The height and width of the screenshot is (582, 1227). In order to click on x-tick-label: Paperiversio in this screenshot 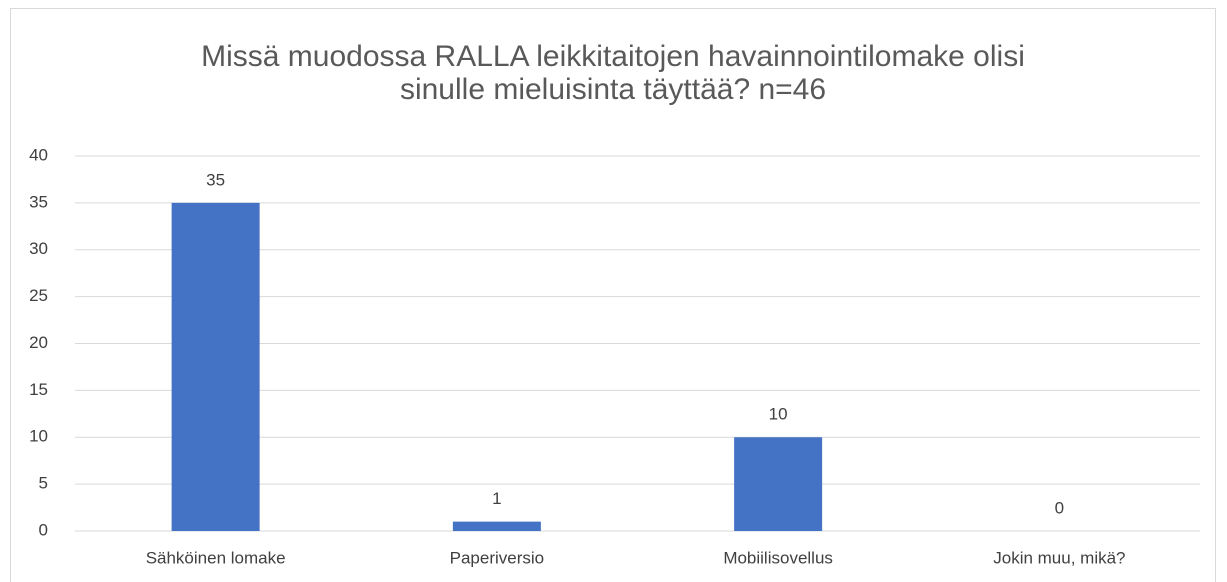, I will do `click(497, 557)`.